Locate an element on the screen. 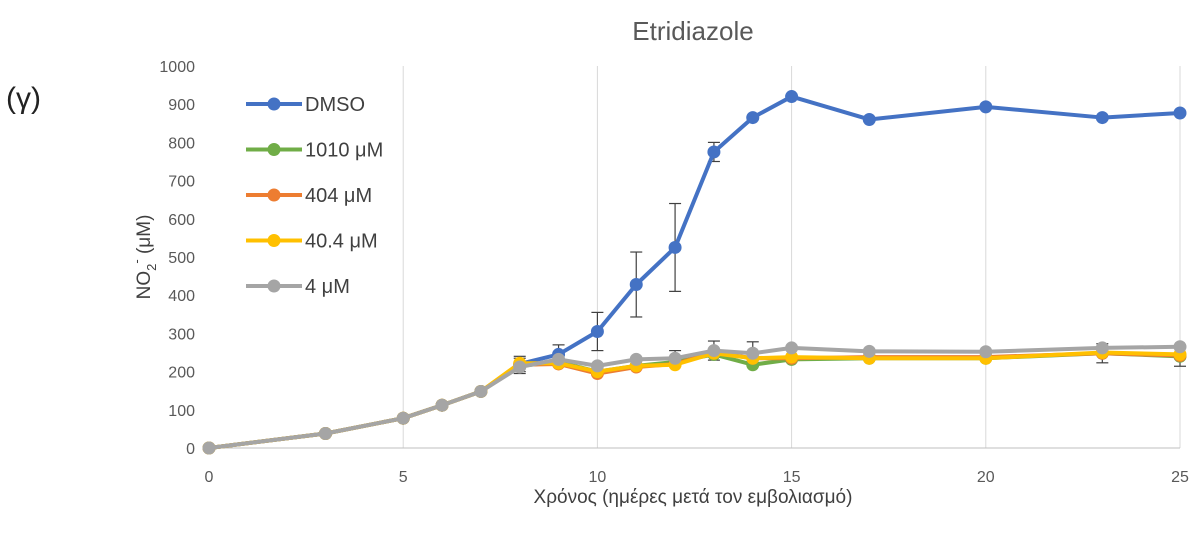 The image size is (1197, 534). legend-item: 1010 μM is located at coordinates (314, 151).